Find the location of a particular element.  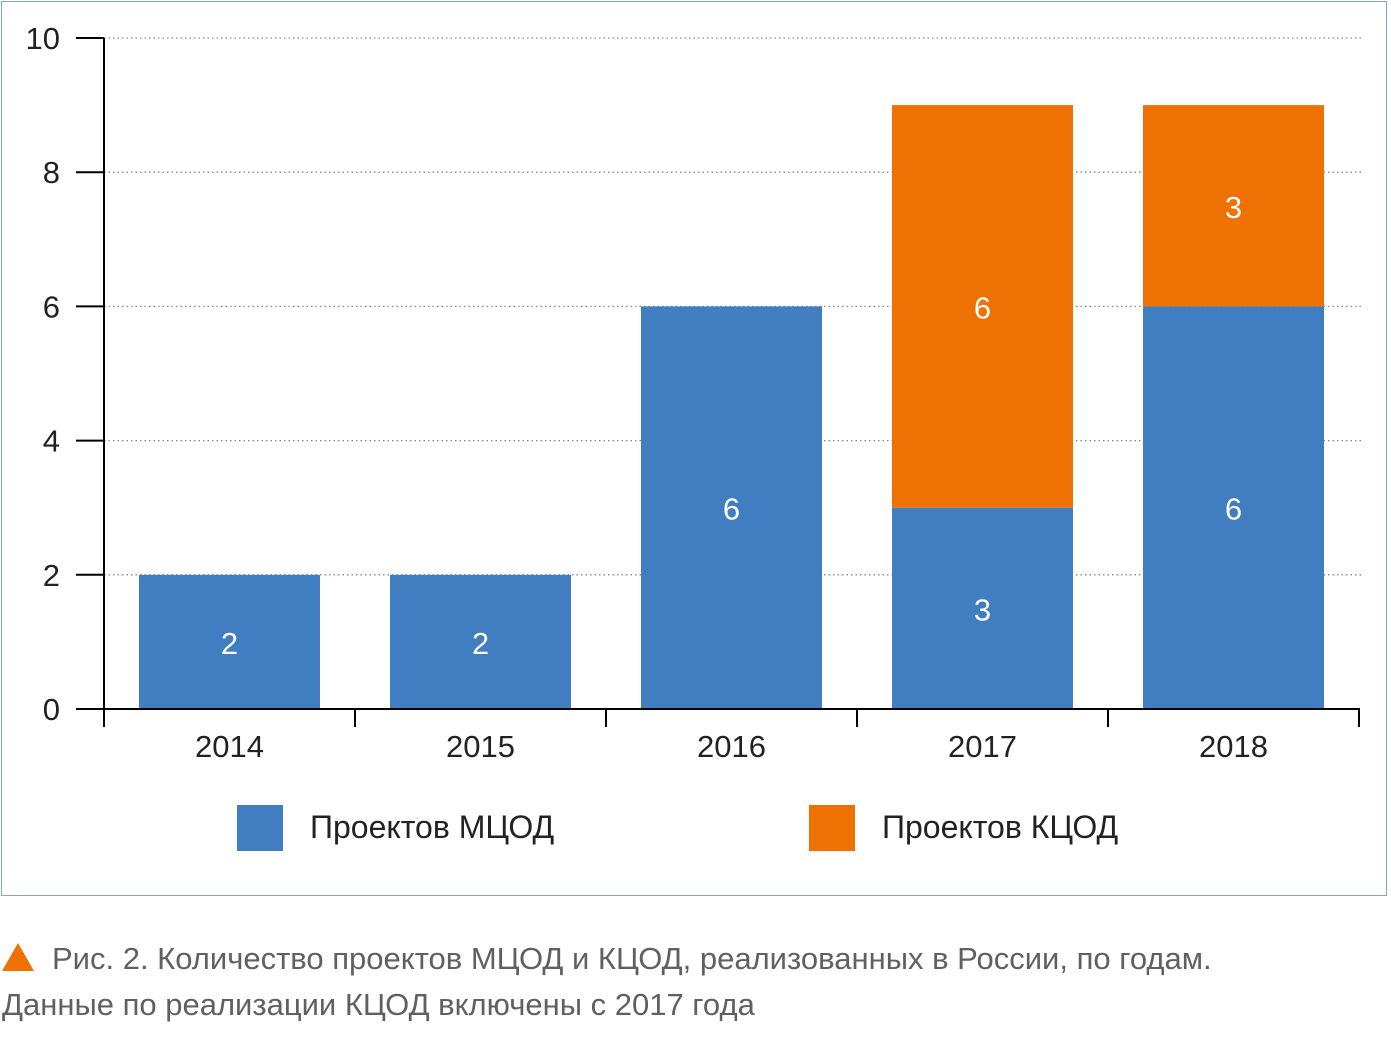

y-tick-label: 4 is located at coordinates (51, 441).